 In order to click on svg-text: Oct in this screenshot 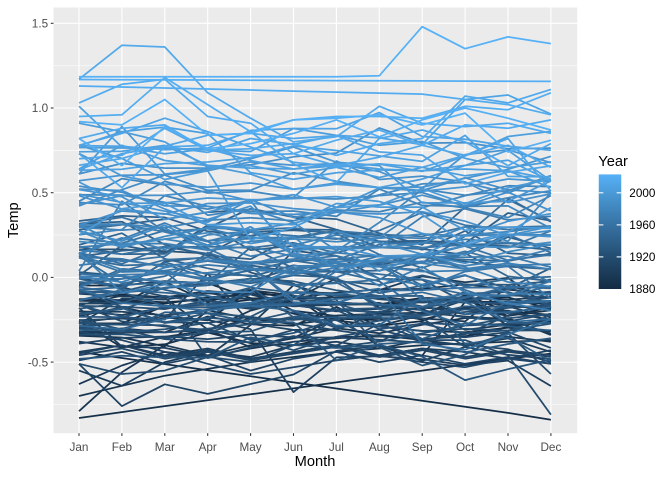, I will do `click(465, 447)`.